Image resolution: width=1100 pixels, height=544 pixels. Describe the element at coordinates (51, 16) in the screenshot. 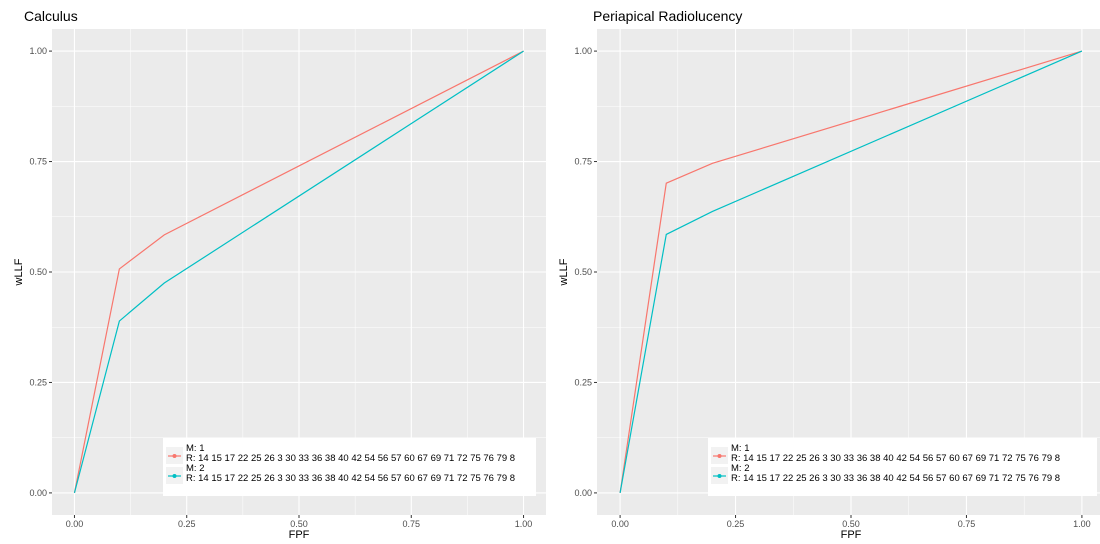

I see `chart-title: Calculus` at that location.